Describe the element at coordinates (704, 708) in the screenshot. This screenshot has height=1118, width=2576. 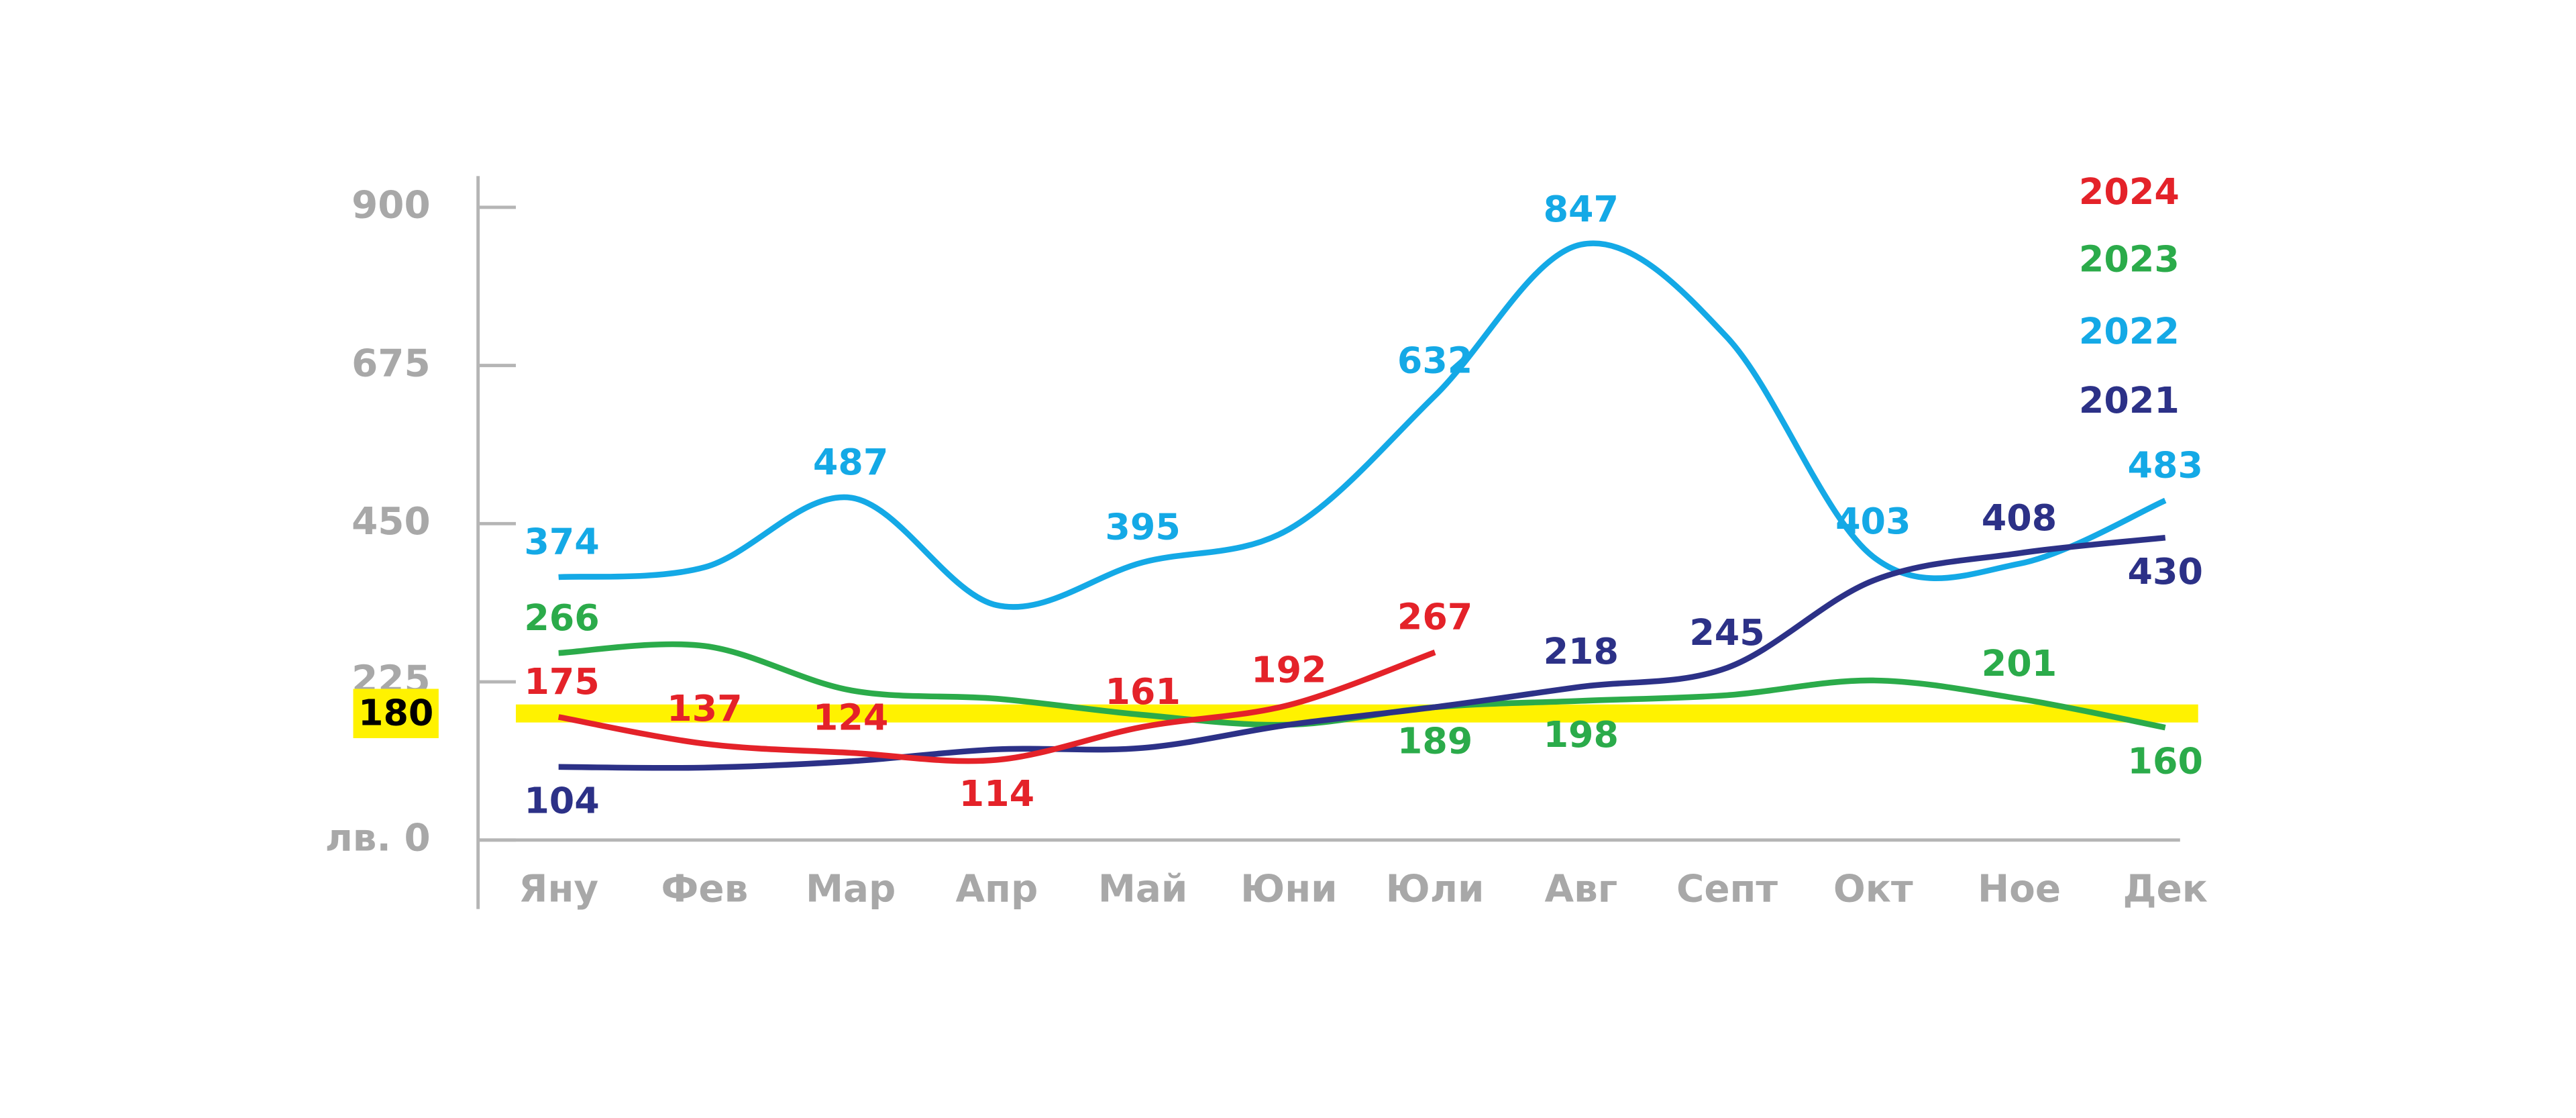
I see `data-label: 137` at that location.